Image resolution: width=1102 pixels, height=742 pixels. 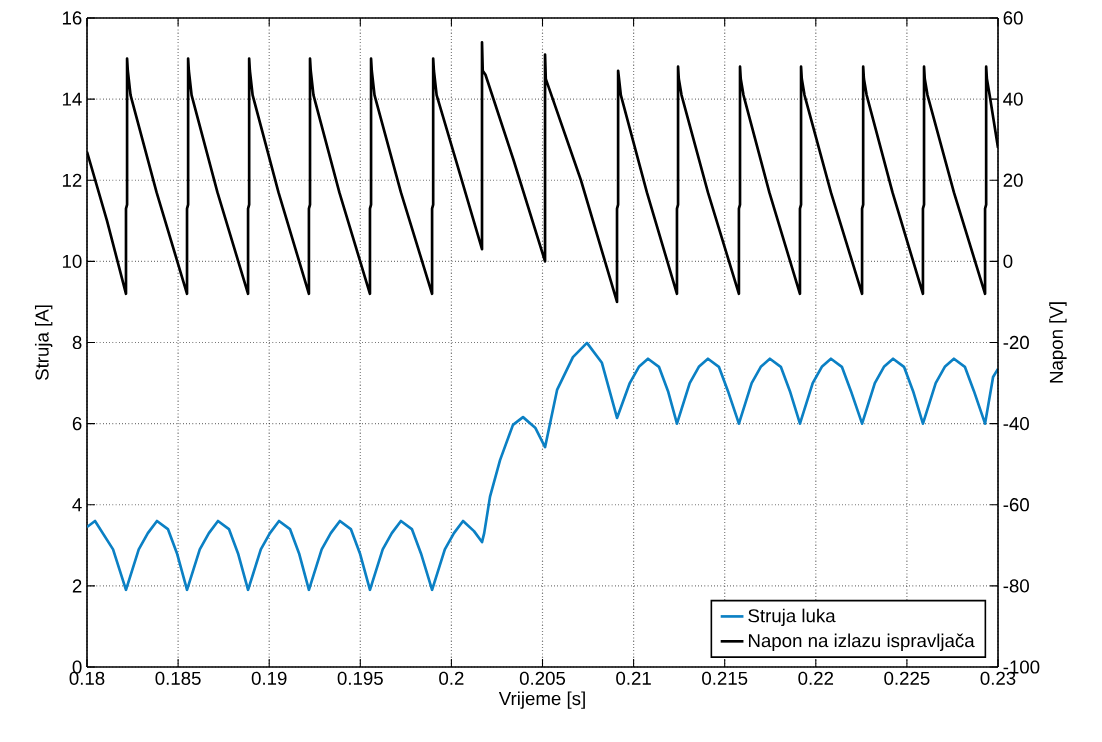 I want to click on x-tick-label: 0.19, so click(x=269, y=678).